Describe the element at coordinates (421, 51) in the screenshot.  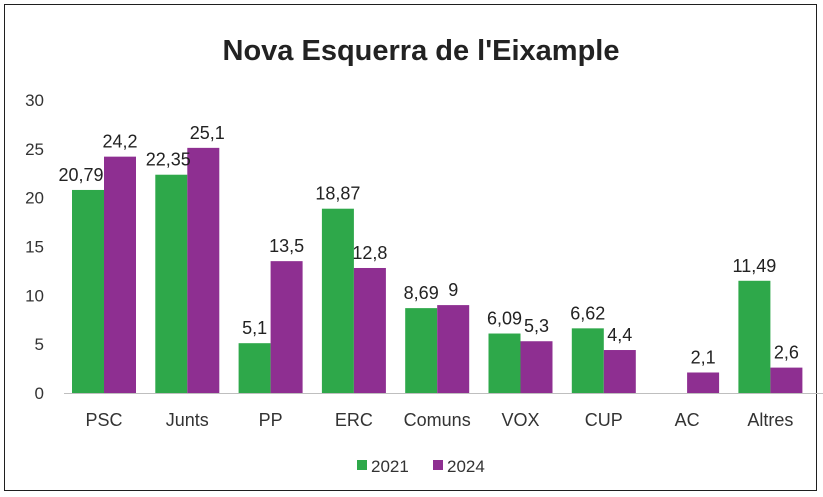
I see `chart-title: Nova Esquerra de l'Eixample` at that location.